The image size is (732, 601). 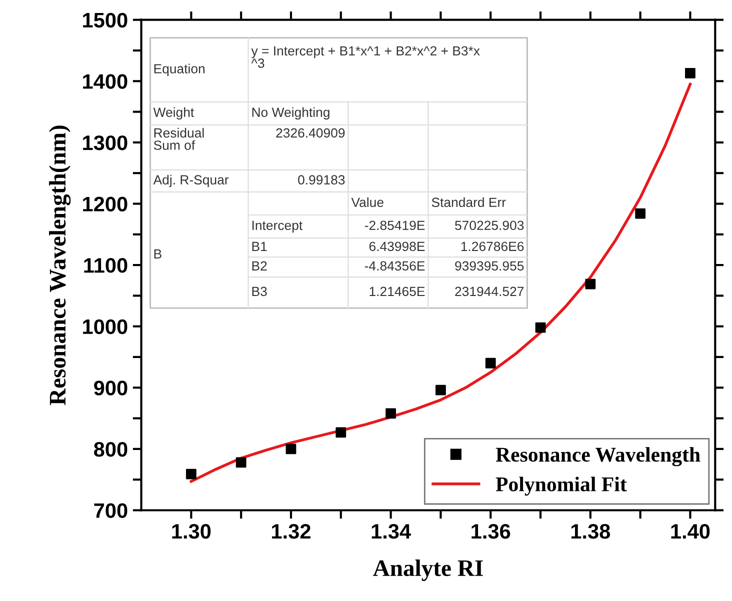 I want to click on y-axis-title: Resonance Wavelength(nm), so click(x=60, y=266).